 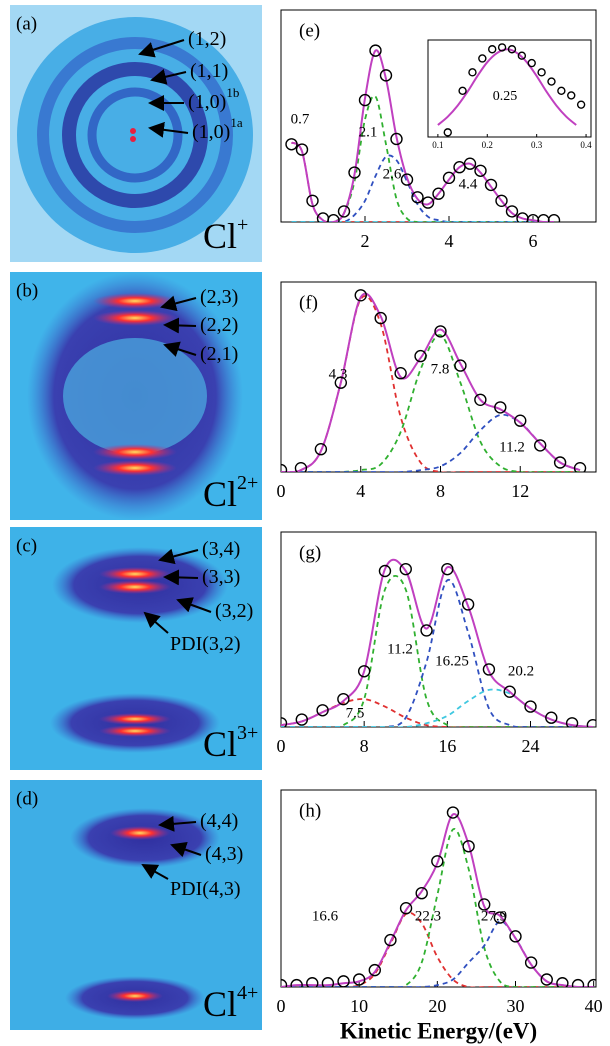 I want to click on feature-text: (1,0), so click(x=207, y=102).